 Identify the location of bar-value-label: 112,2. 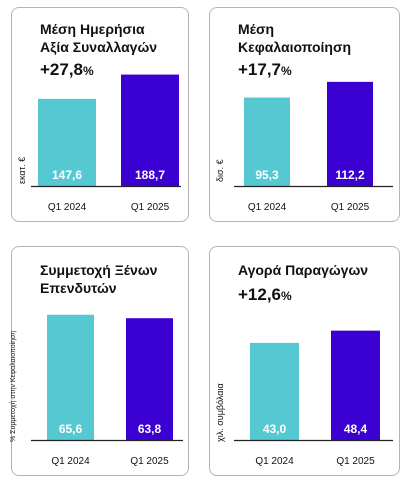
(350, 175).